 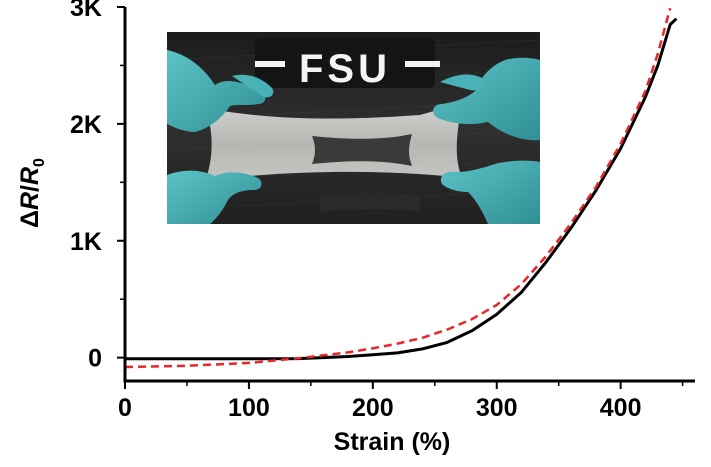 What do you see at coordinates (86, 11) in the screenshot?
I see `y-tick-label: 3K` at bounding box center [86, 11].